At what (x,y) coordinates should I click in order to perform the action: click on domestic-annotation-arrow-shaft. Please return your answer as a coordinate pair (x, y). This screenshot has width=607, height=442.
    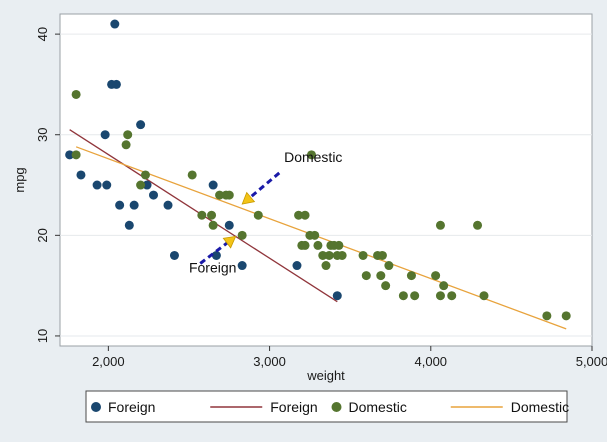
    Looking at the image, I should click on (265, 185).